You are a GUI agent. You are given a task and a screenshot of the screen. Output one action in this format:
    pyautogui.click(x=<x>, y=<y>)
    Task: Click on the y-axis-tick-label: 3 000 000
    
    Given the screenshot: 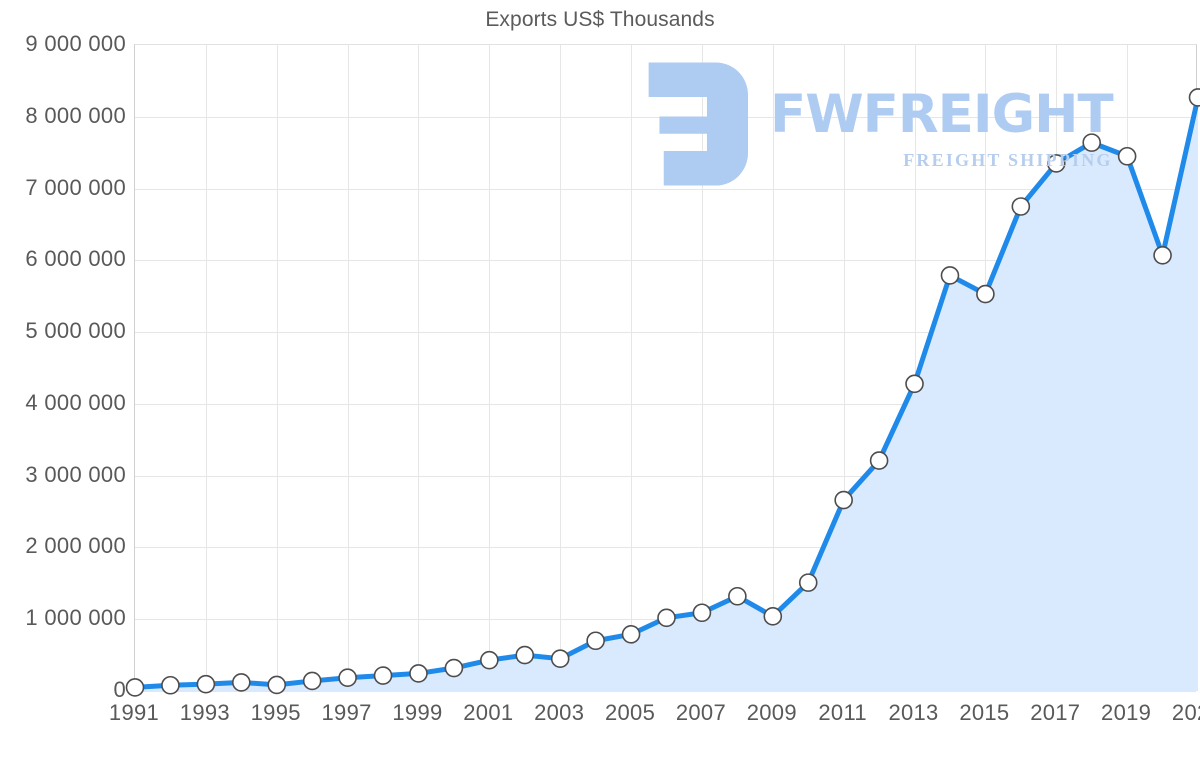 What is the action you would take?
    pyautogui.click(x=75, y=474)
    